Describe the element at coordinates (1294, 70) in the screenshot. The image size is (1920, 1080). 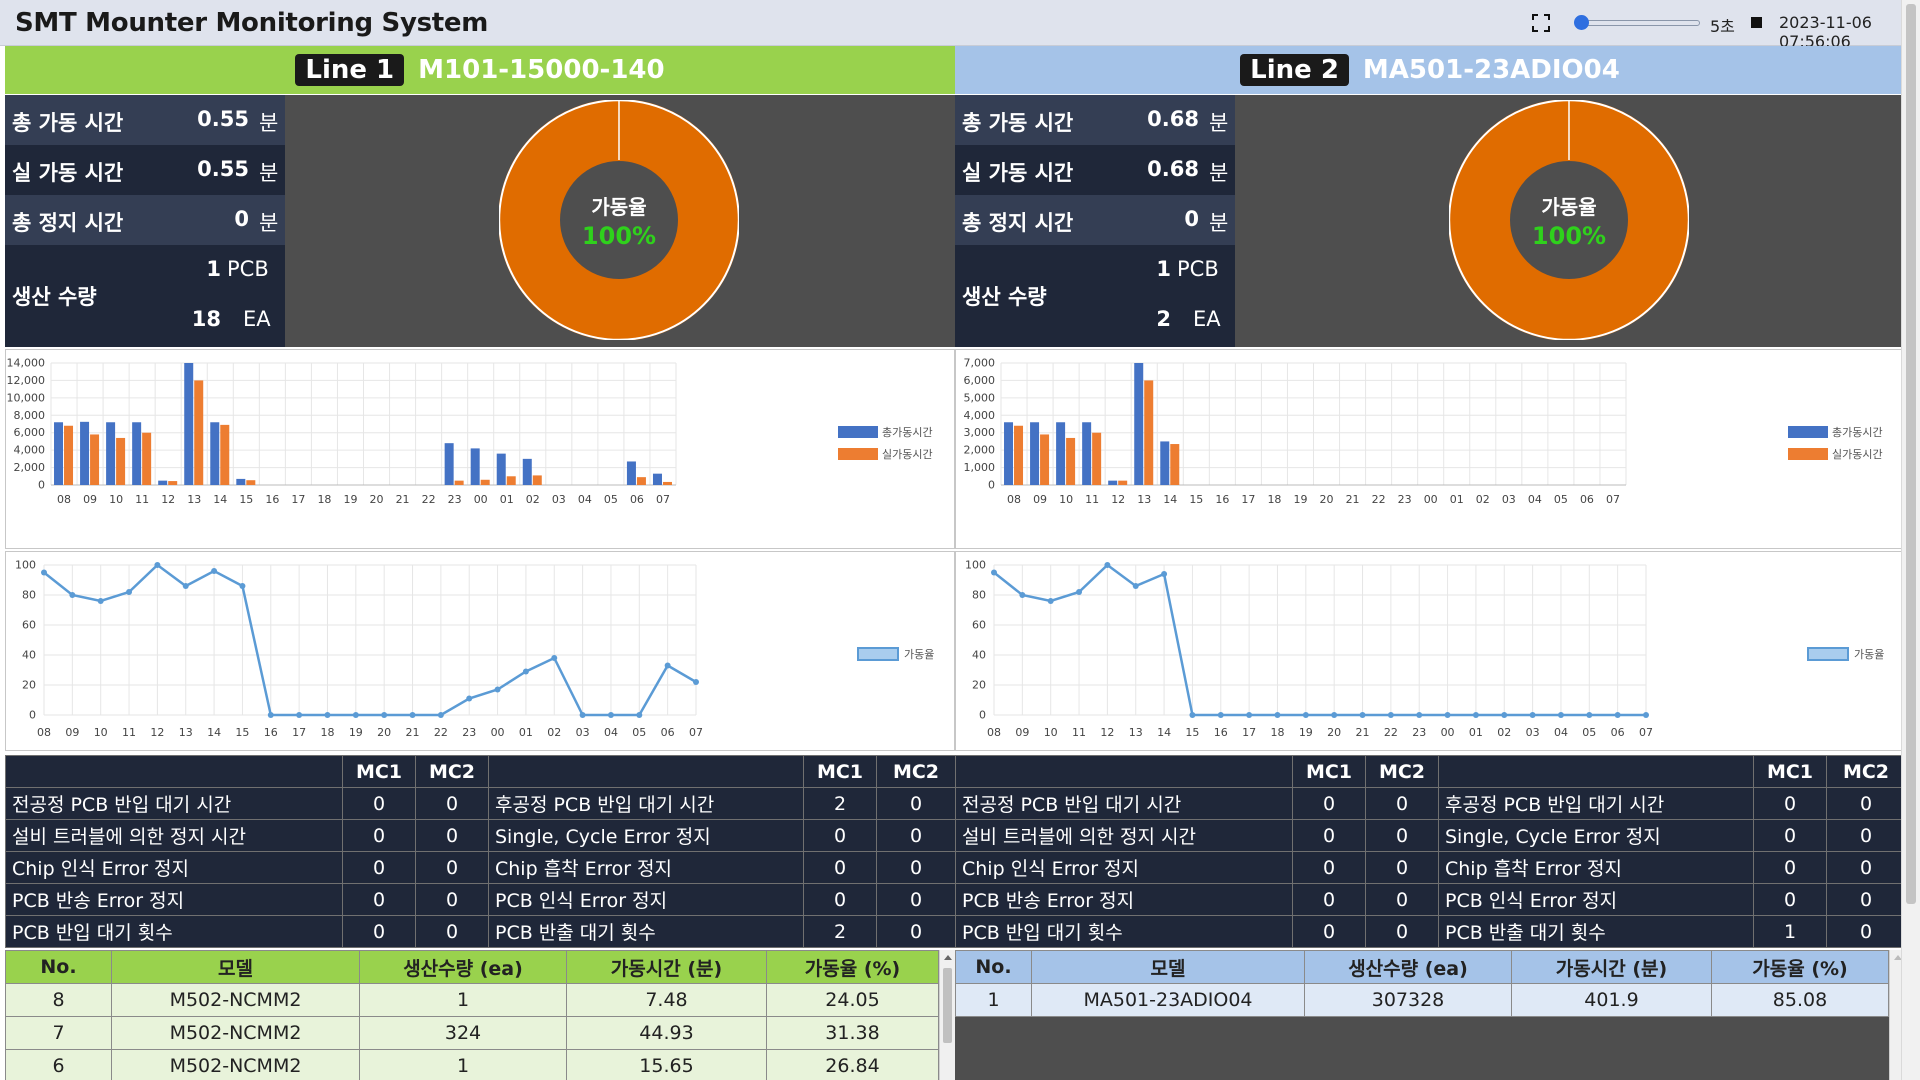
I see `line2-badge: Line 2` at that location.